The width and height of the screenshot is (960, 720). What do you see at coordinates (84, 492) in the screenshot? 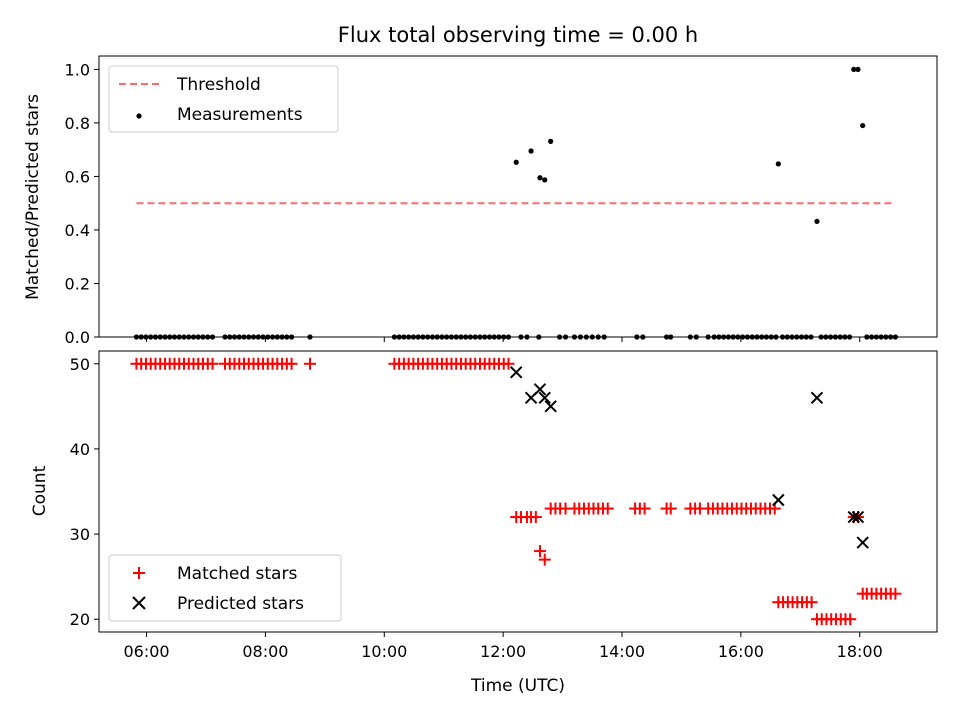
I see `count-y-ticks: 20 30 40 50` at bounding box center [84, 492].